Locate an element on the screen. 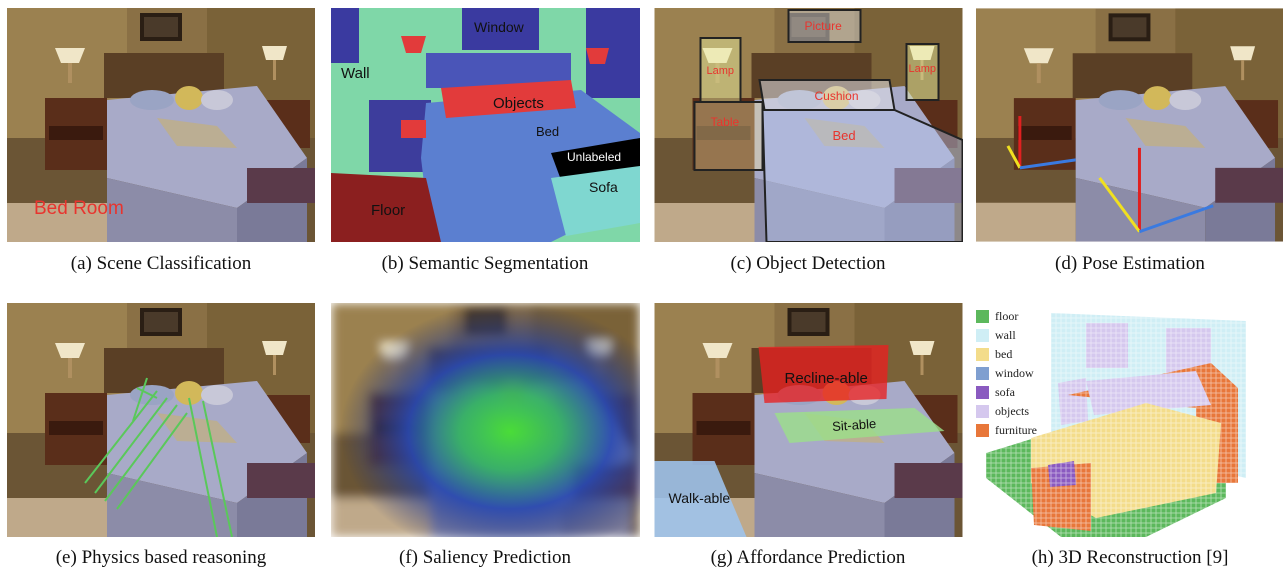  panel-physics-reasoning is located at coordinates (161, 420).